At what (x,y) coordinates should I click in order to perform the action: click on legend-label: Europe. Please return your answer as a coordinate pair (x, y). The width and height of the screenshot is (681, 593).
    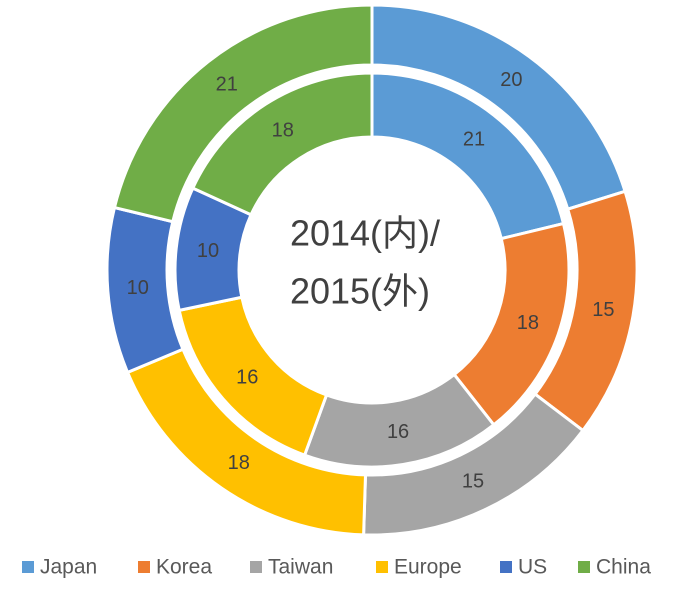
    Looking at the image, I should click on (428, 567).